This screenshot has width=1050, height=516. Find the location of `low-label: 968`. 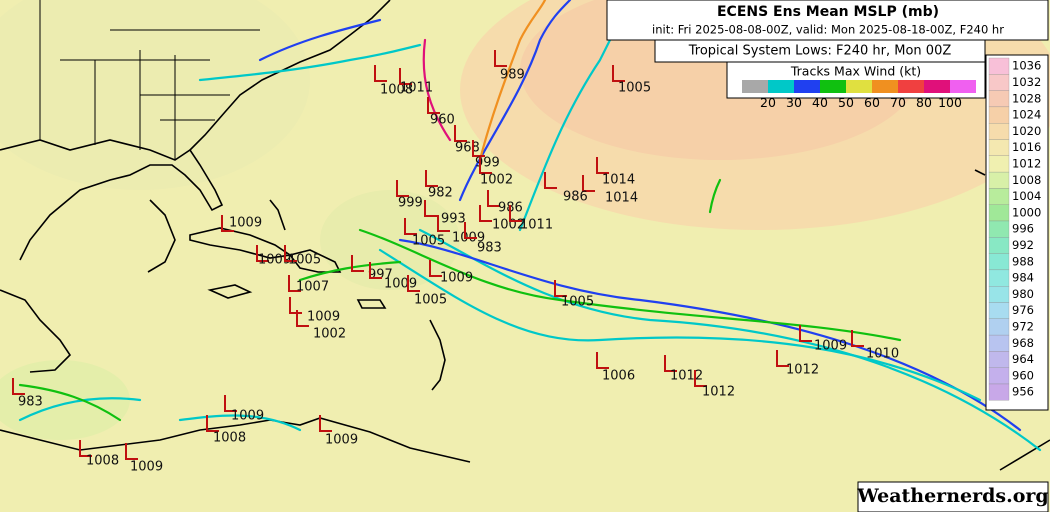

low-label: 968 is located at coordinates (467, 148).